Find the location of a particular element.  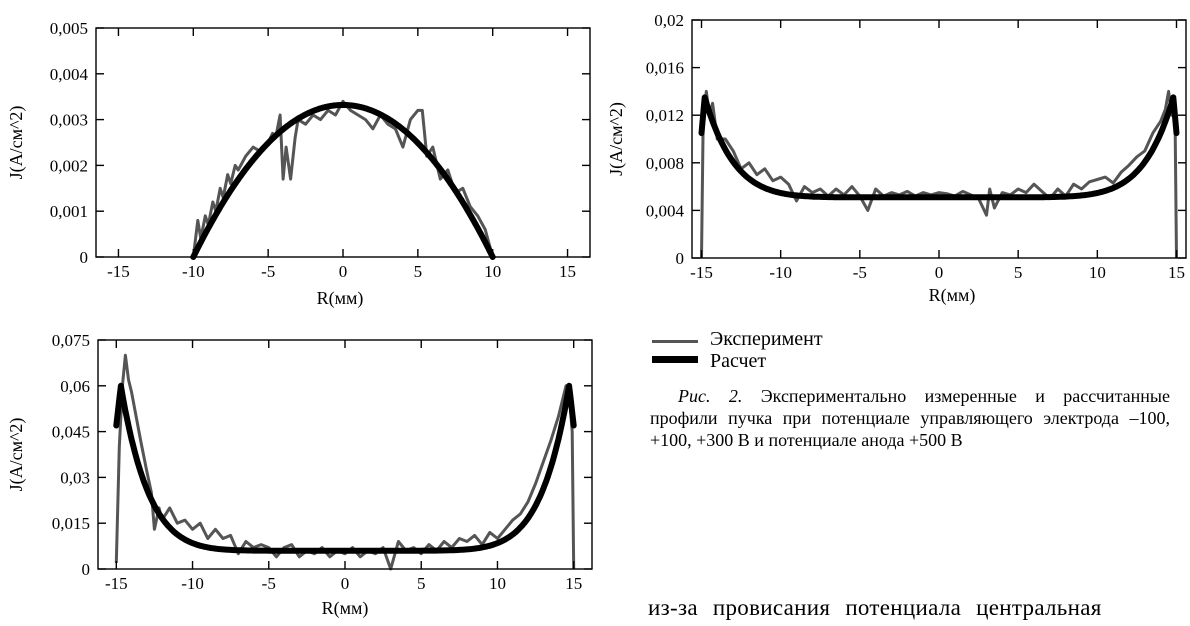

legend-swatch-calculation is located at coordinates (675, 359).